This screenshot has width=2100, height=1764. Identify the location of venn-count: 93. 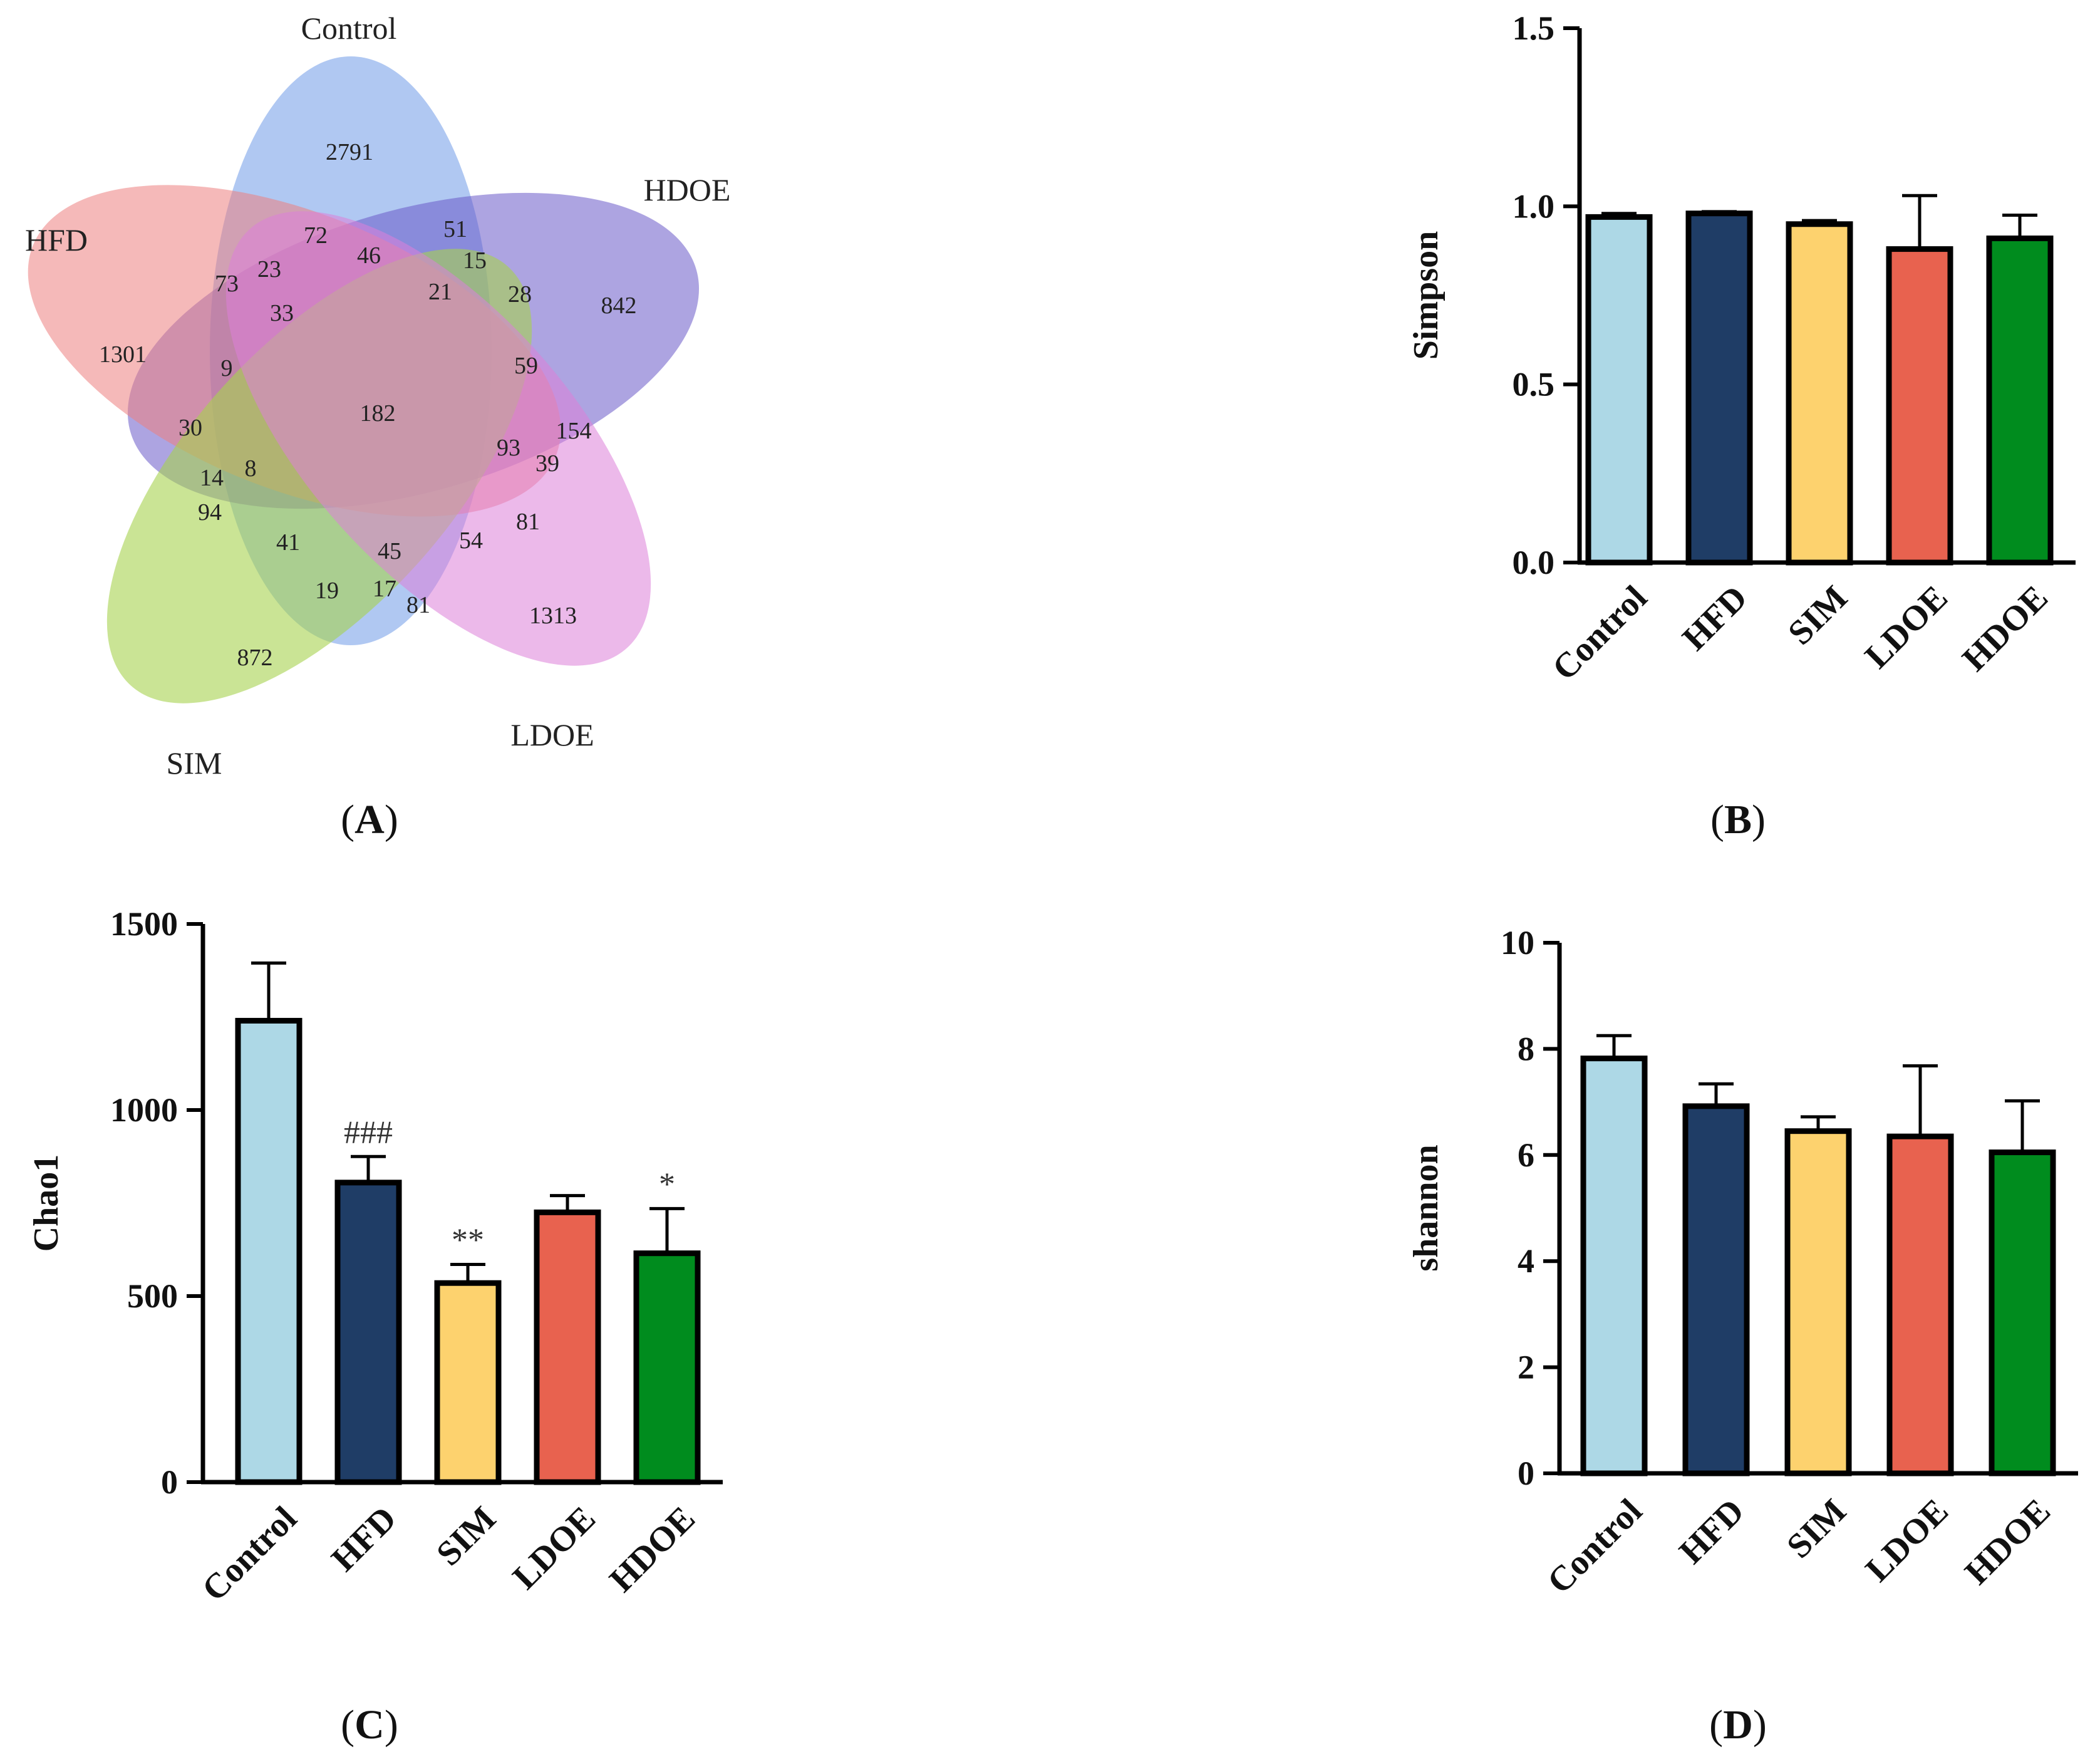
(508, 448).